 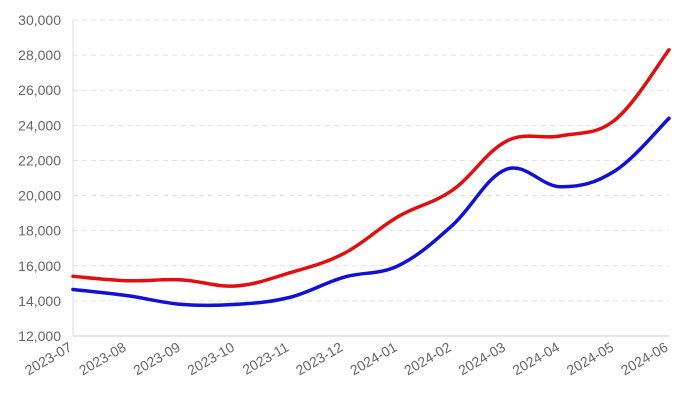 I want to click on y-tick-label: 20,000, so click(x=39, y=196).